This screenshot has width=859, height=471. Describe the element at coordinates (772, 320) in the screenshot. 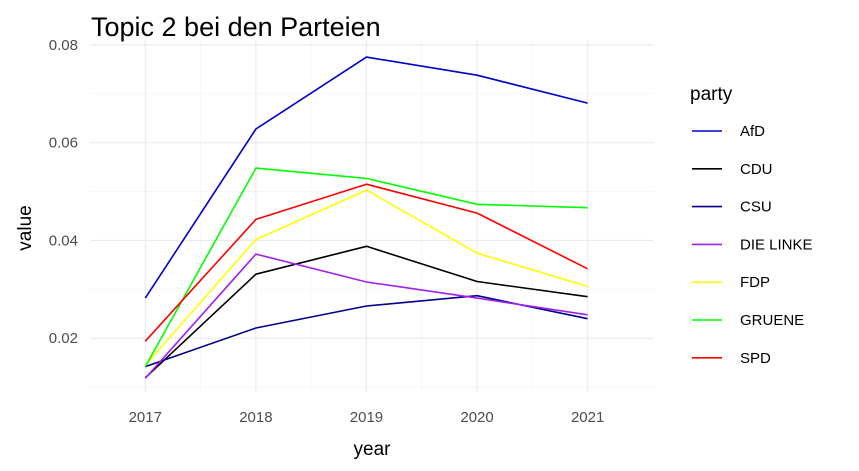

I see `legend-label: GRUENE` at that location.